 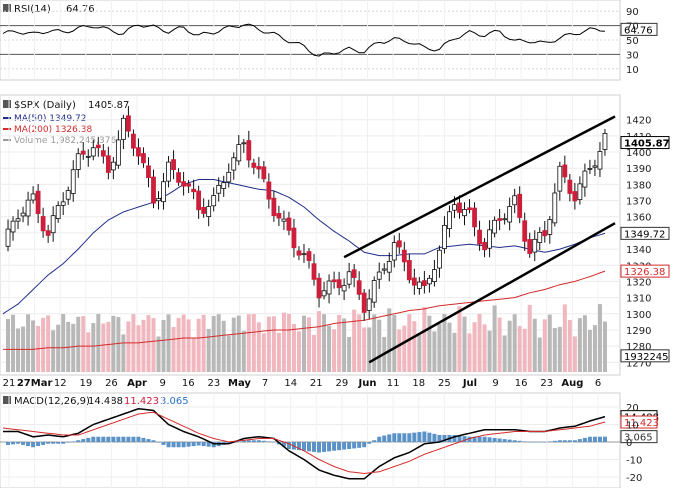 What do you see at coordinates (632, 12) in the screenshot?
I see `rsi-tick-label: 90` at bounding box center [632, 12].